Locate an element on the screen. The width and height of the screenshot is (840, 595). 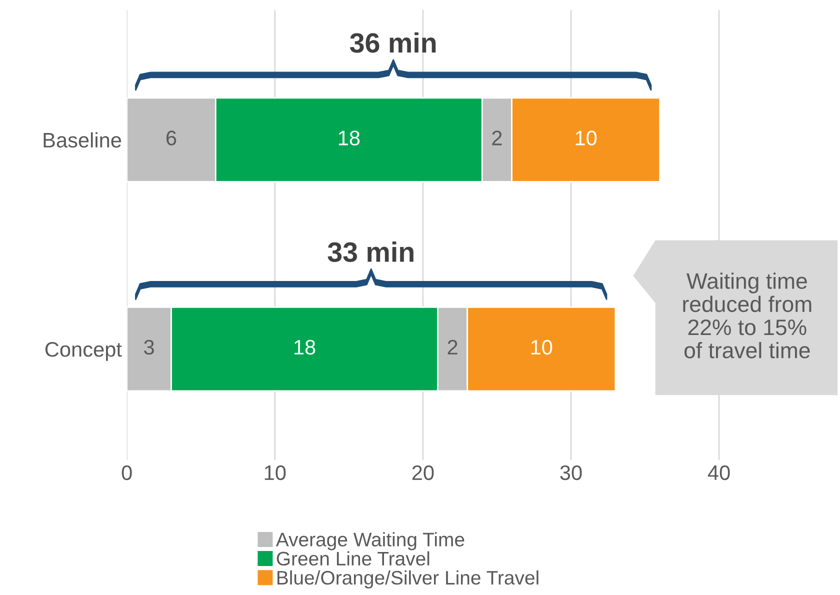
annotation: Waiting time reduced from 22% to 15% of travel time is located at coordinates (747, 315).